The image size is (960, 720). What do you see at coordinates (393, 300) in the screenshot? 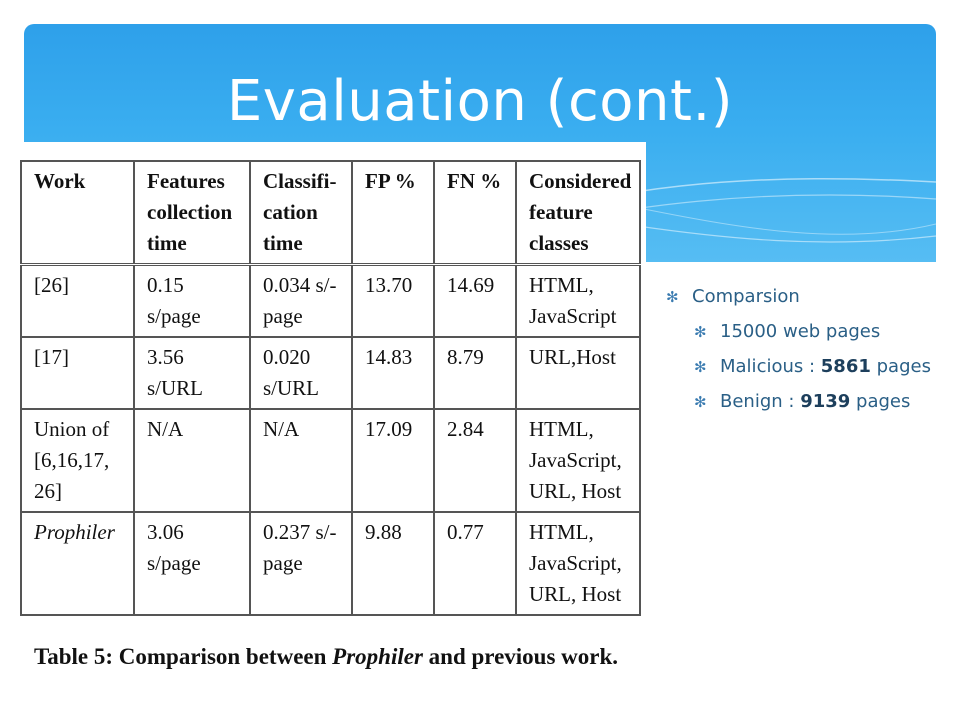
I see `cell-fp: 13.70` at bounding box center [393, 300].